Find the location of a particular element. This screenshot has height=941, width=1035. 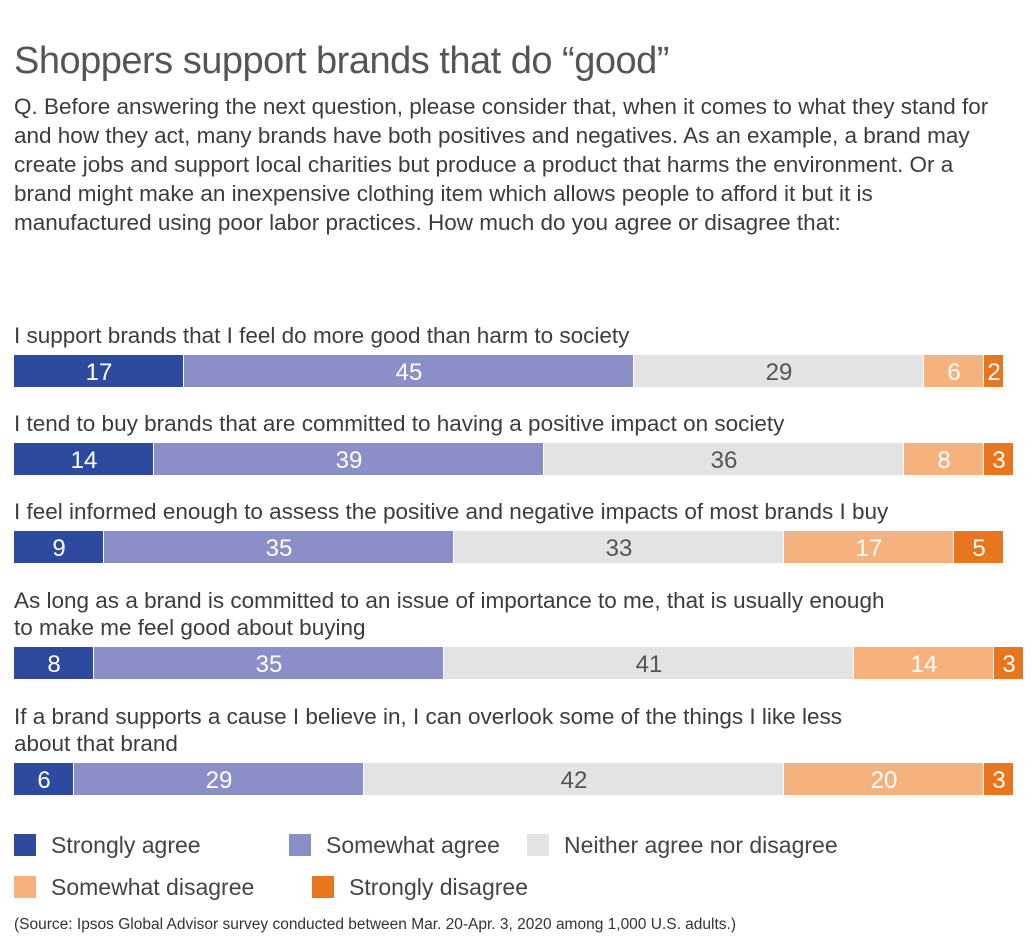

legend-swatch-neither is located at coordinates (538, 845).